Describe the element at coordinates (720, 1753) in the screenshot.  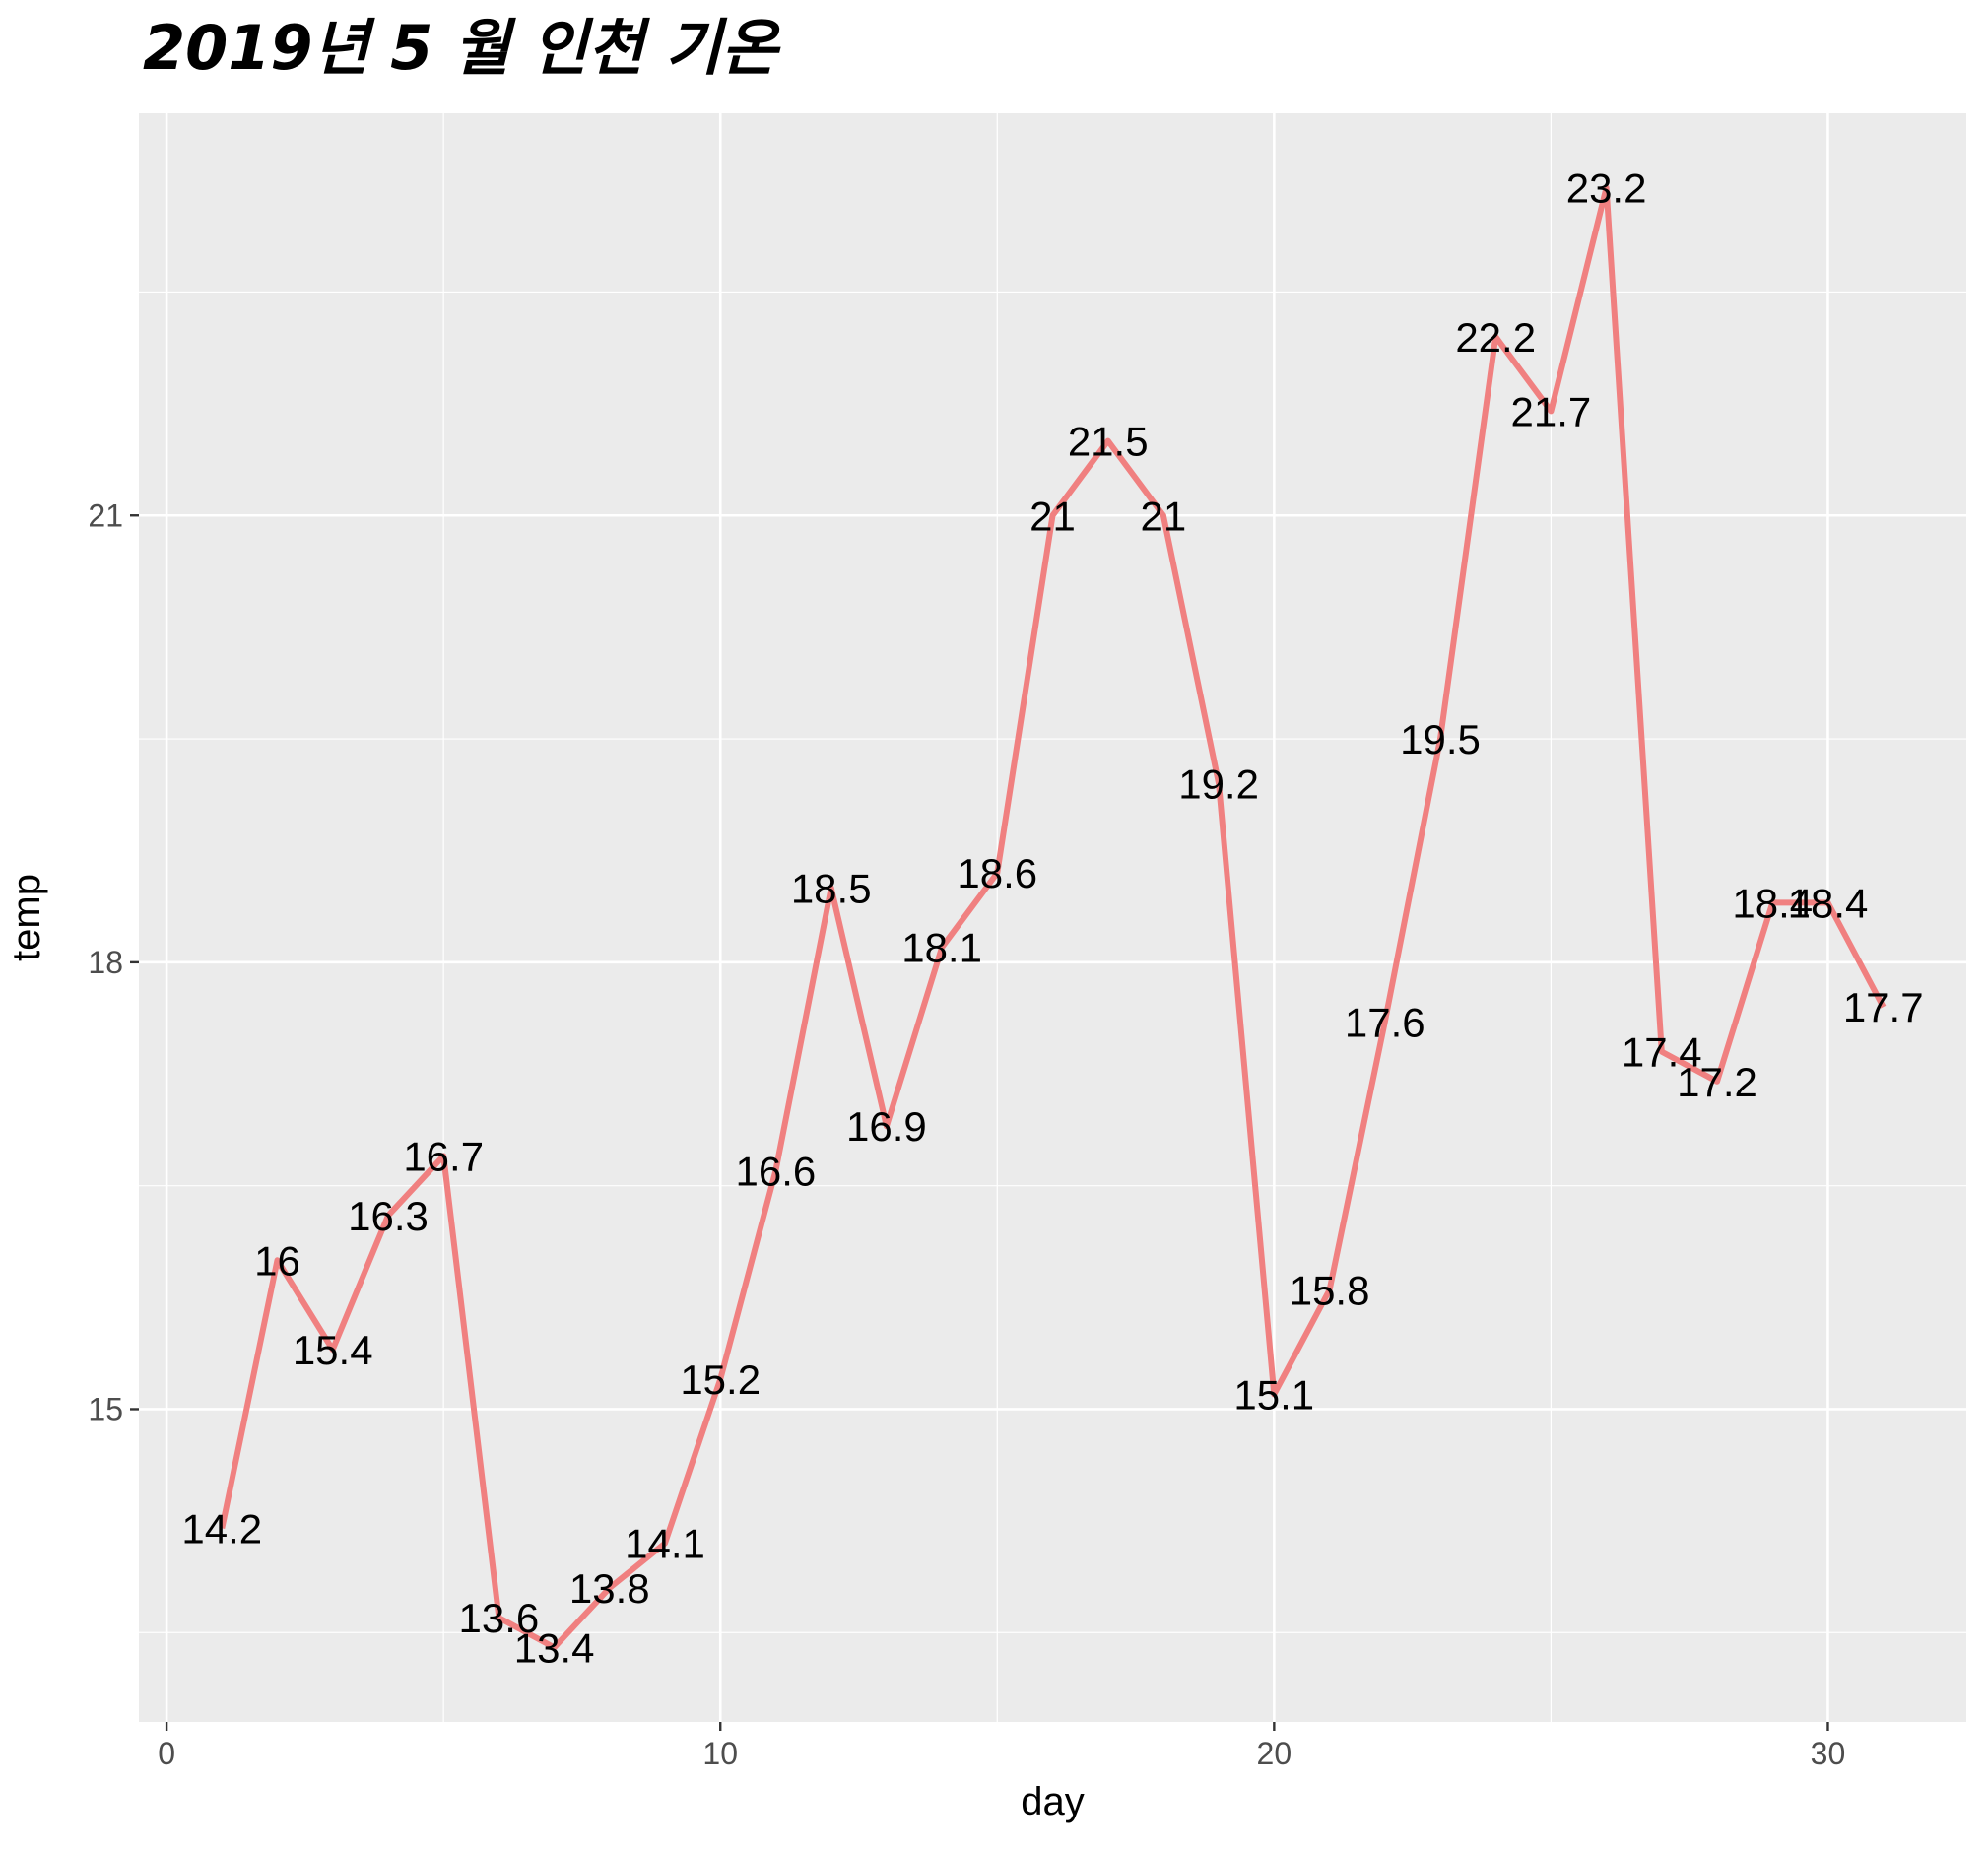
I see `x-tick-label: 10` at that location.